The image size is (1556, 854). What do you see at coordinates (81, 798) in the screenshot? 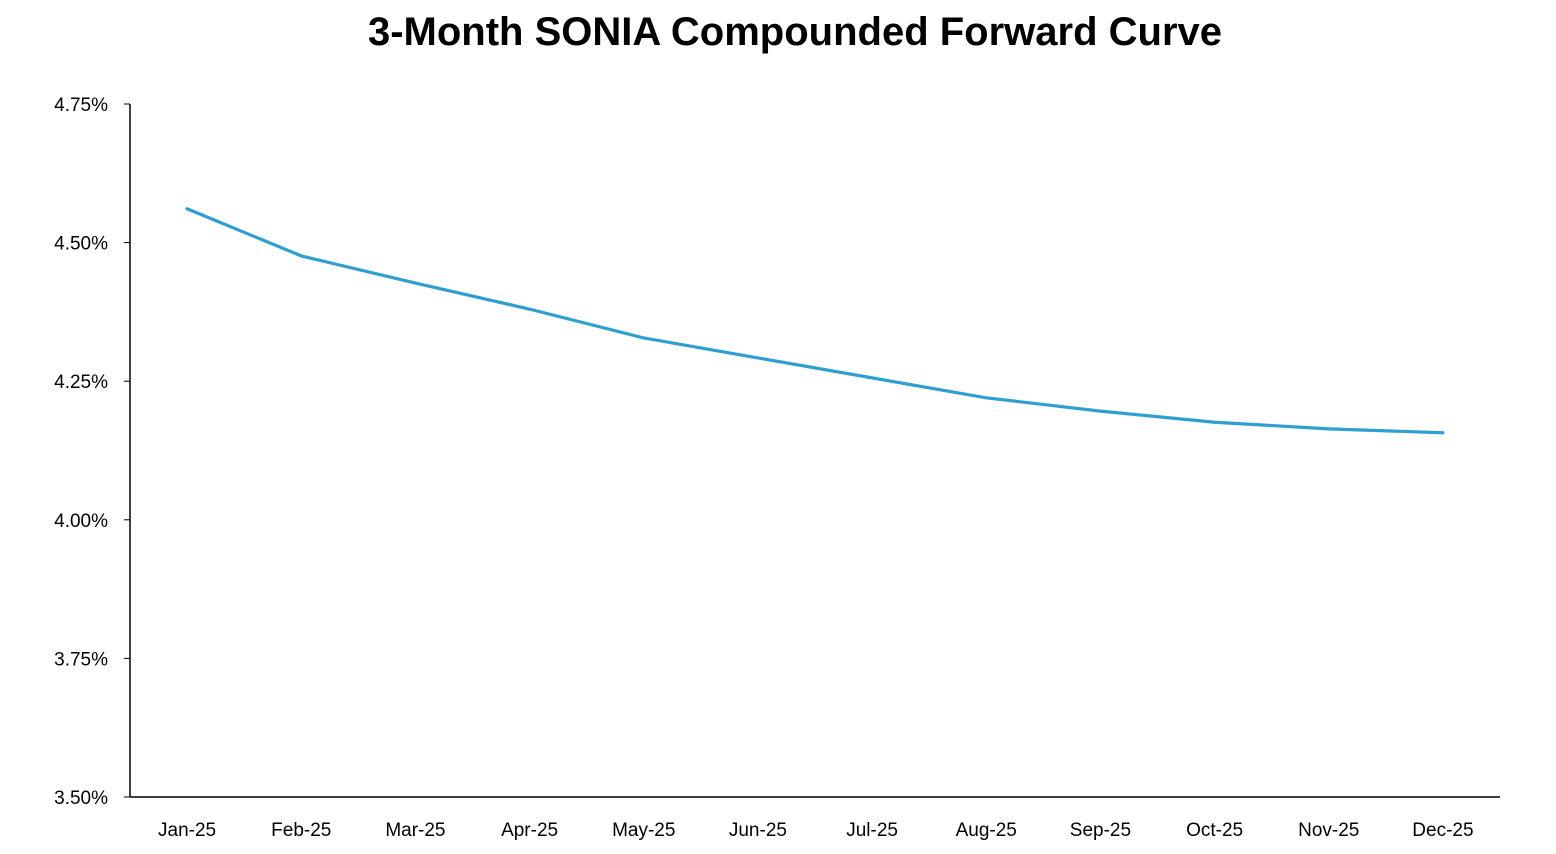
I see `y-tick-label: 3.50%` at bounding box center [81, 798].